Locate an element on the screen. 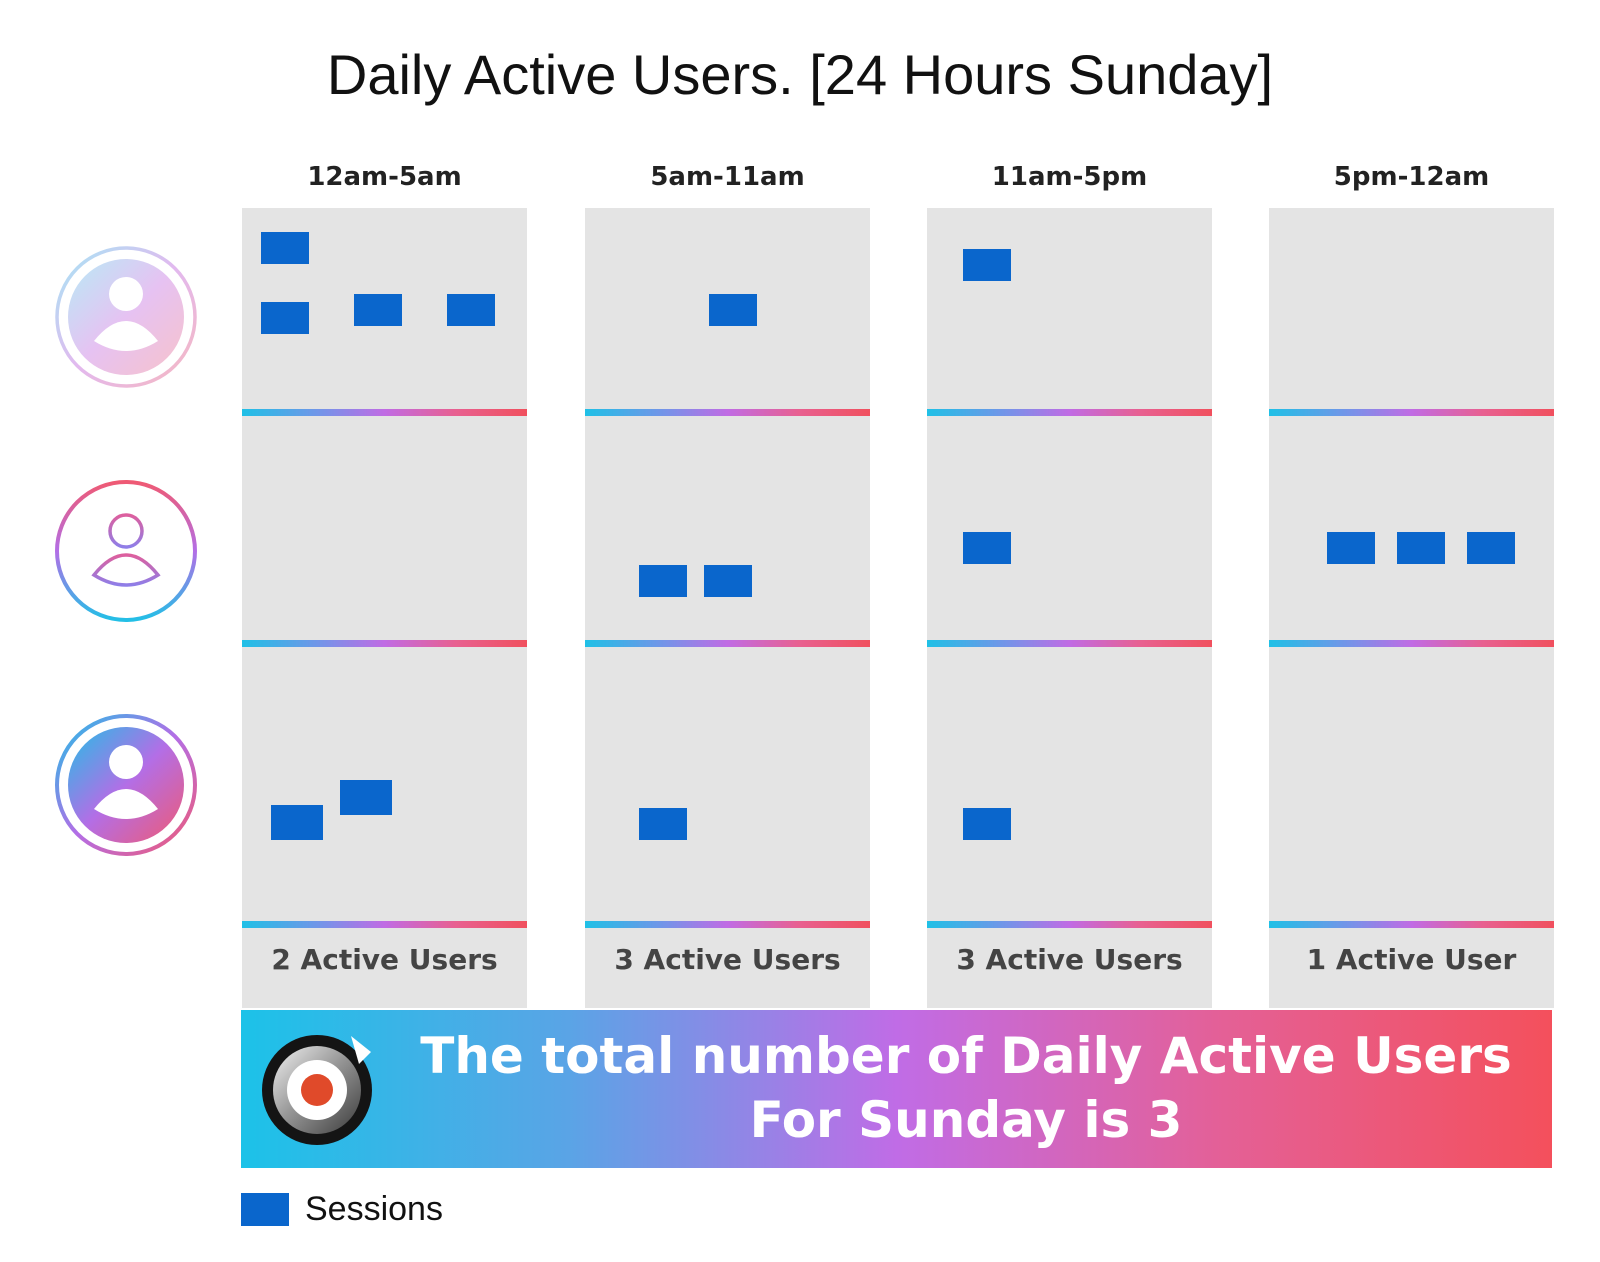  legend-sessions-label: Sessions is located at coordinates (374, 1209).